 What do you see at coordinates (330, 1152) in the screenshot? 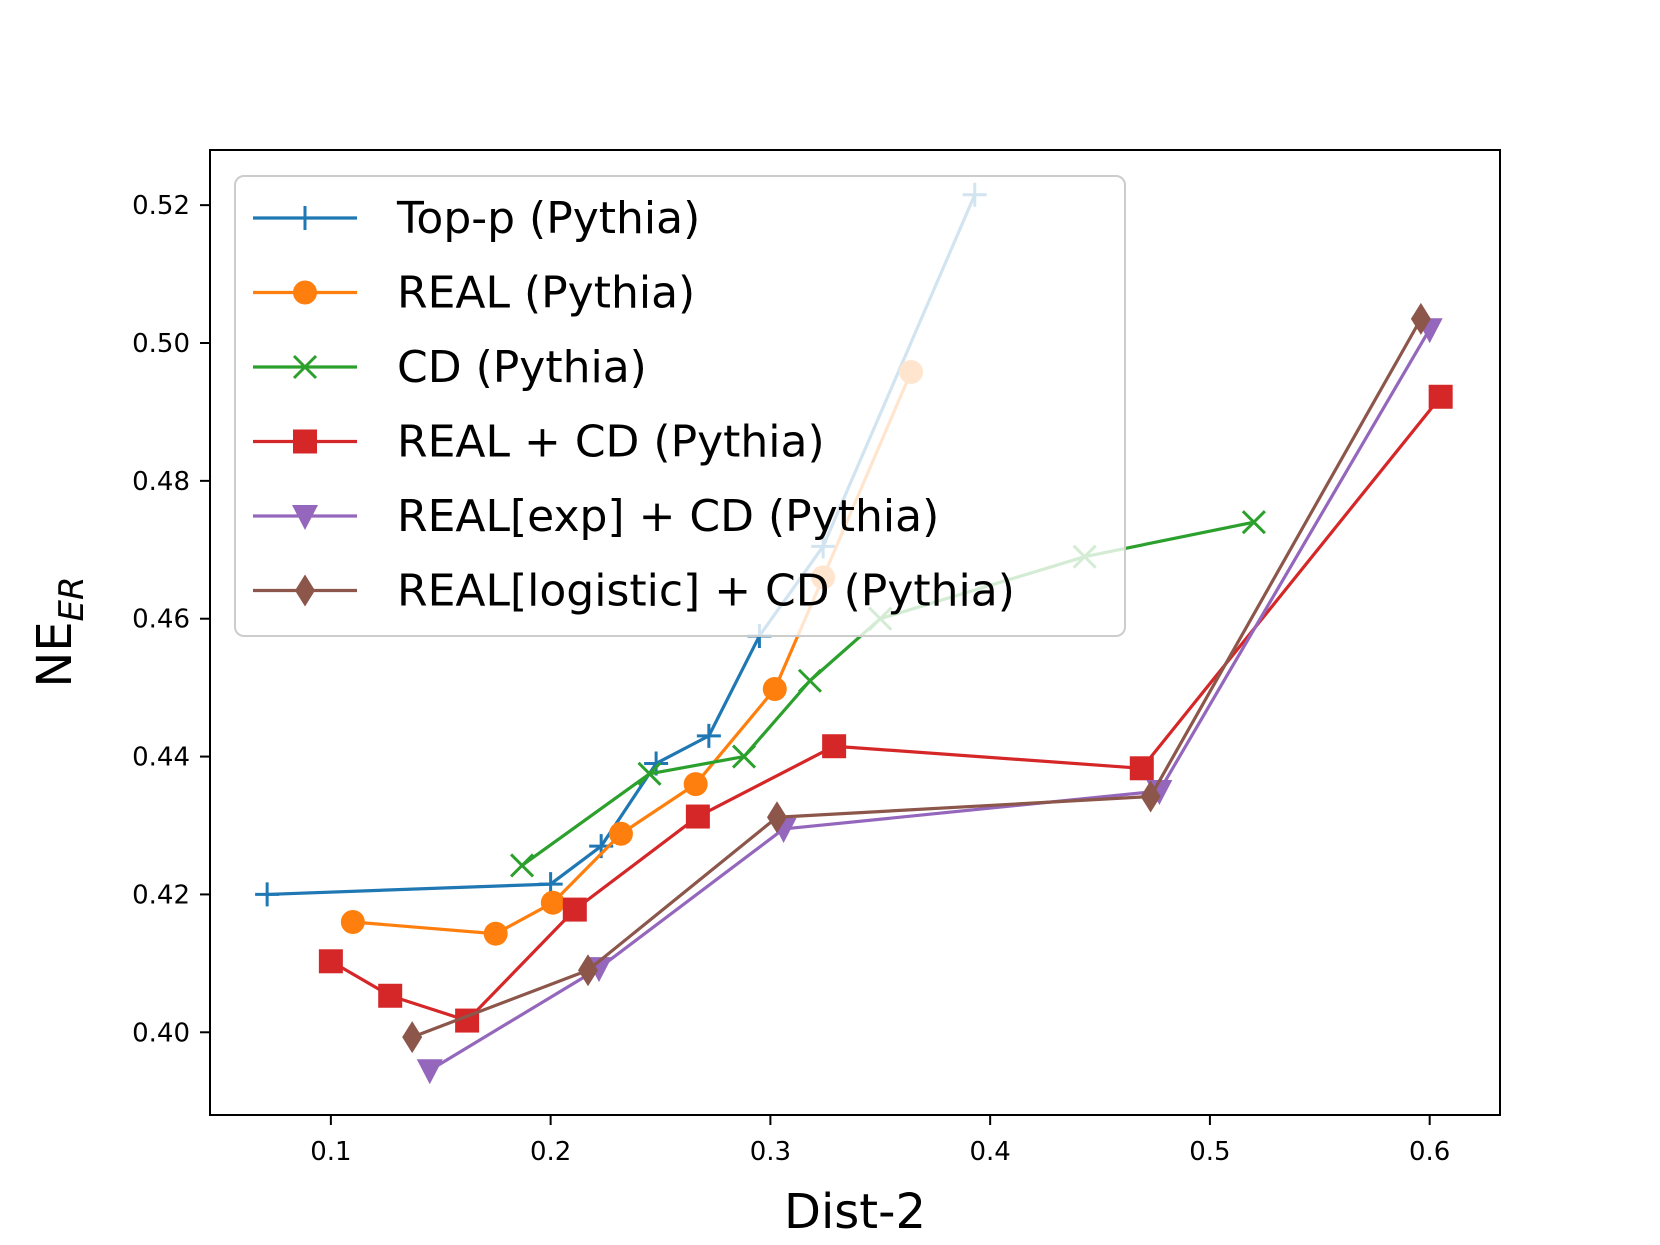
I see `x-tick-label: 0.1` at bounding box center [330, 1152].